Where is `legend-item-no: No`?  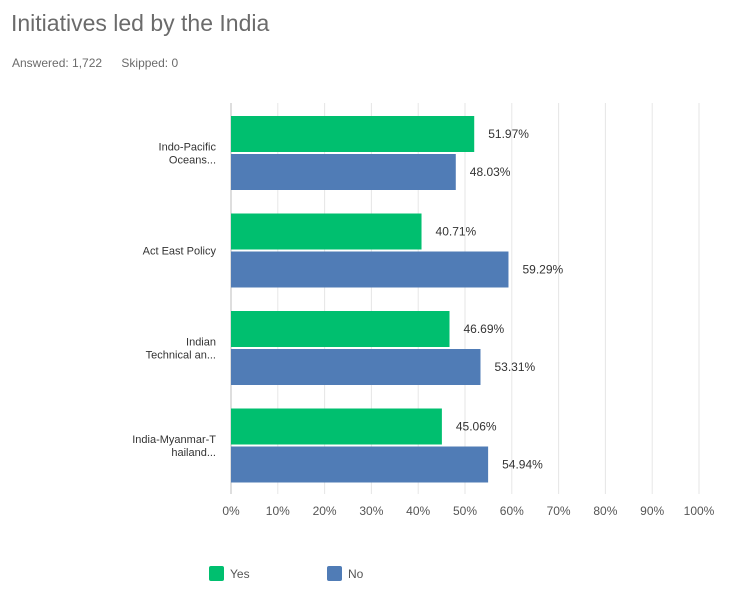
legend-item-no: No is located at coordinates (345, 573).